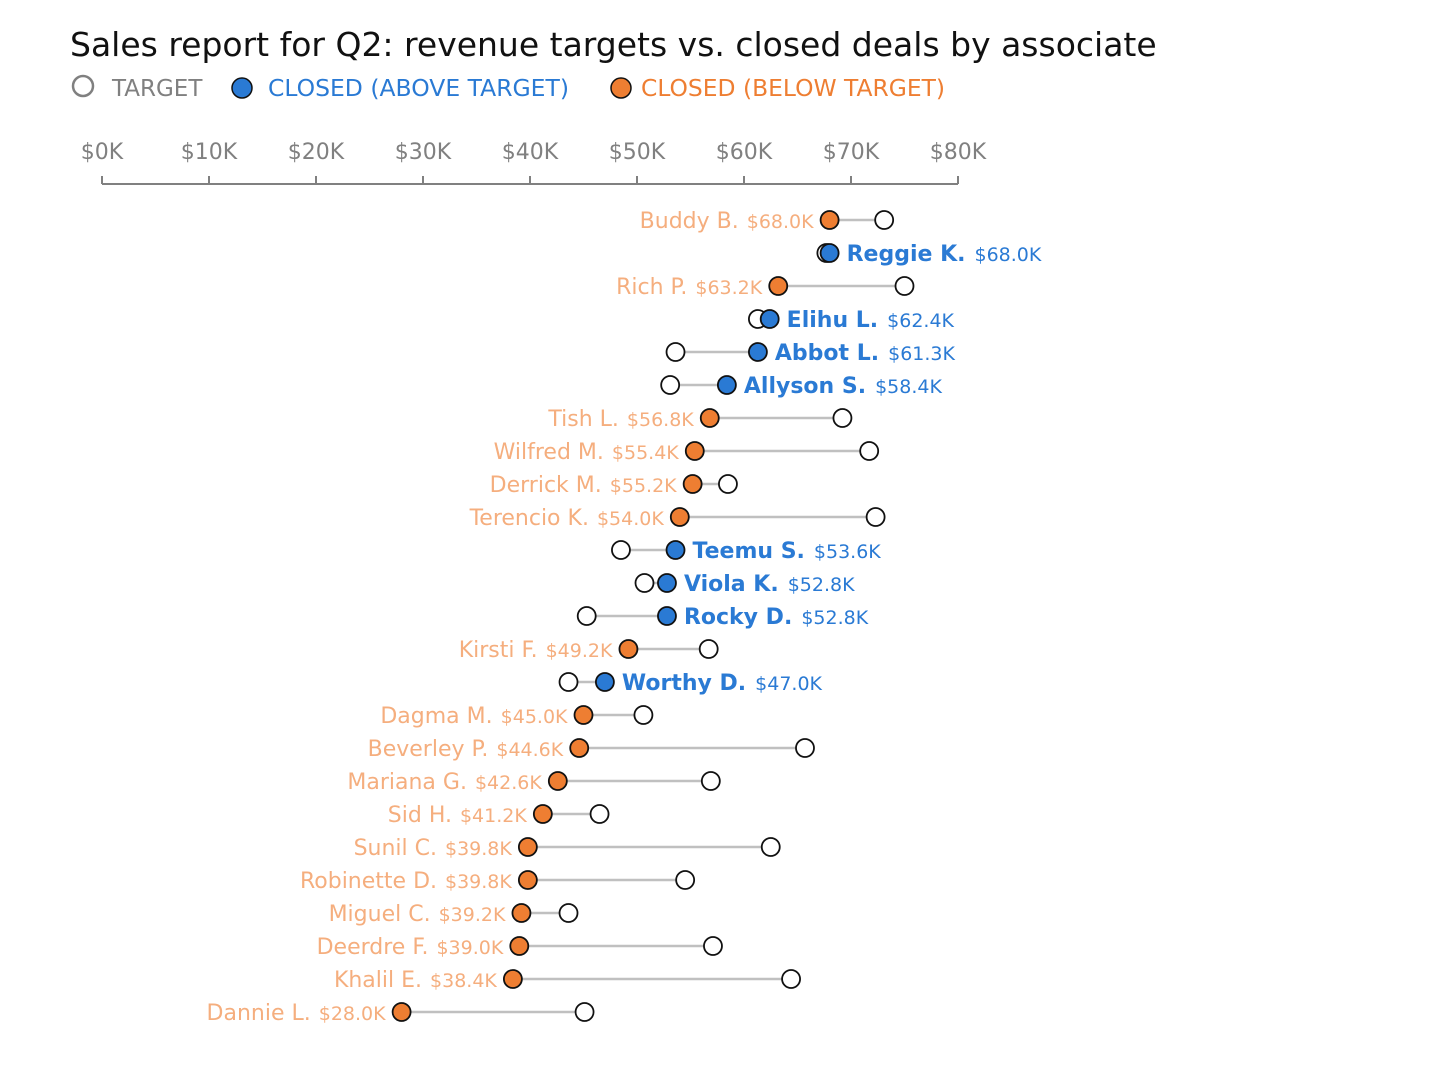 The width and height of the screenshot is (1437, 1066). I want to click on associate-name: Rich P., so click(651, 287).